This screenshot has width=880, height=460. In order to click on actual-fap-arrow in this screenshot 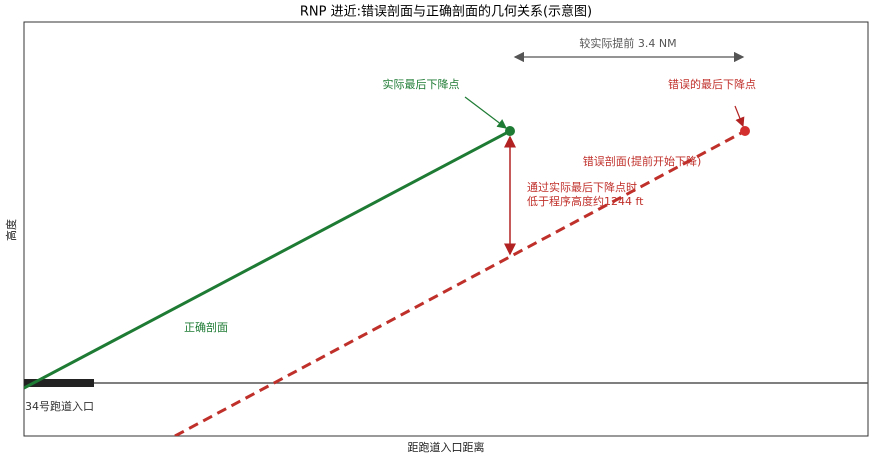, I will do `click(485, 112)`.